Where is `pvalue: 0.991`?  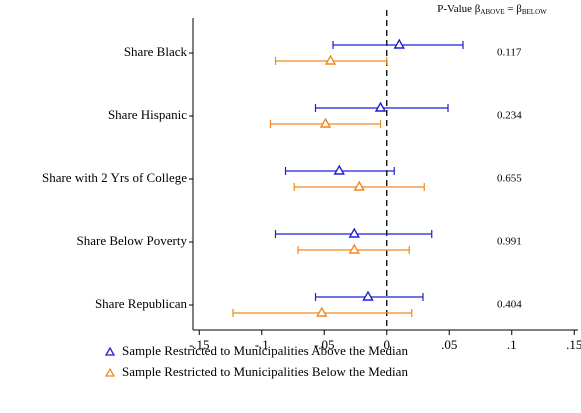 pvalue: 0.991 is located at coordinates (509, 242).